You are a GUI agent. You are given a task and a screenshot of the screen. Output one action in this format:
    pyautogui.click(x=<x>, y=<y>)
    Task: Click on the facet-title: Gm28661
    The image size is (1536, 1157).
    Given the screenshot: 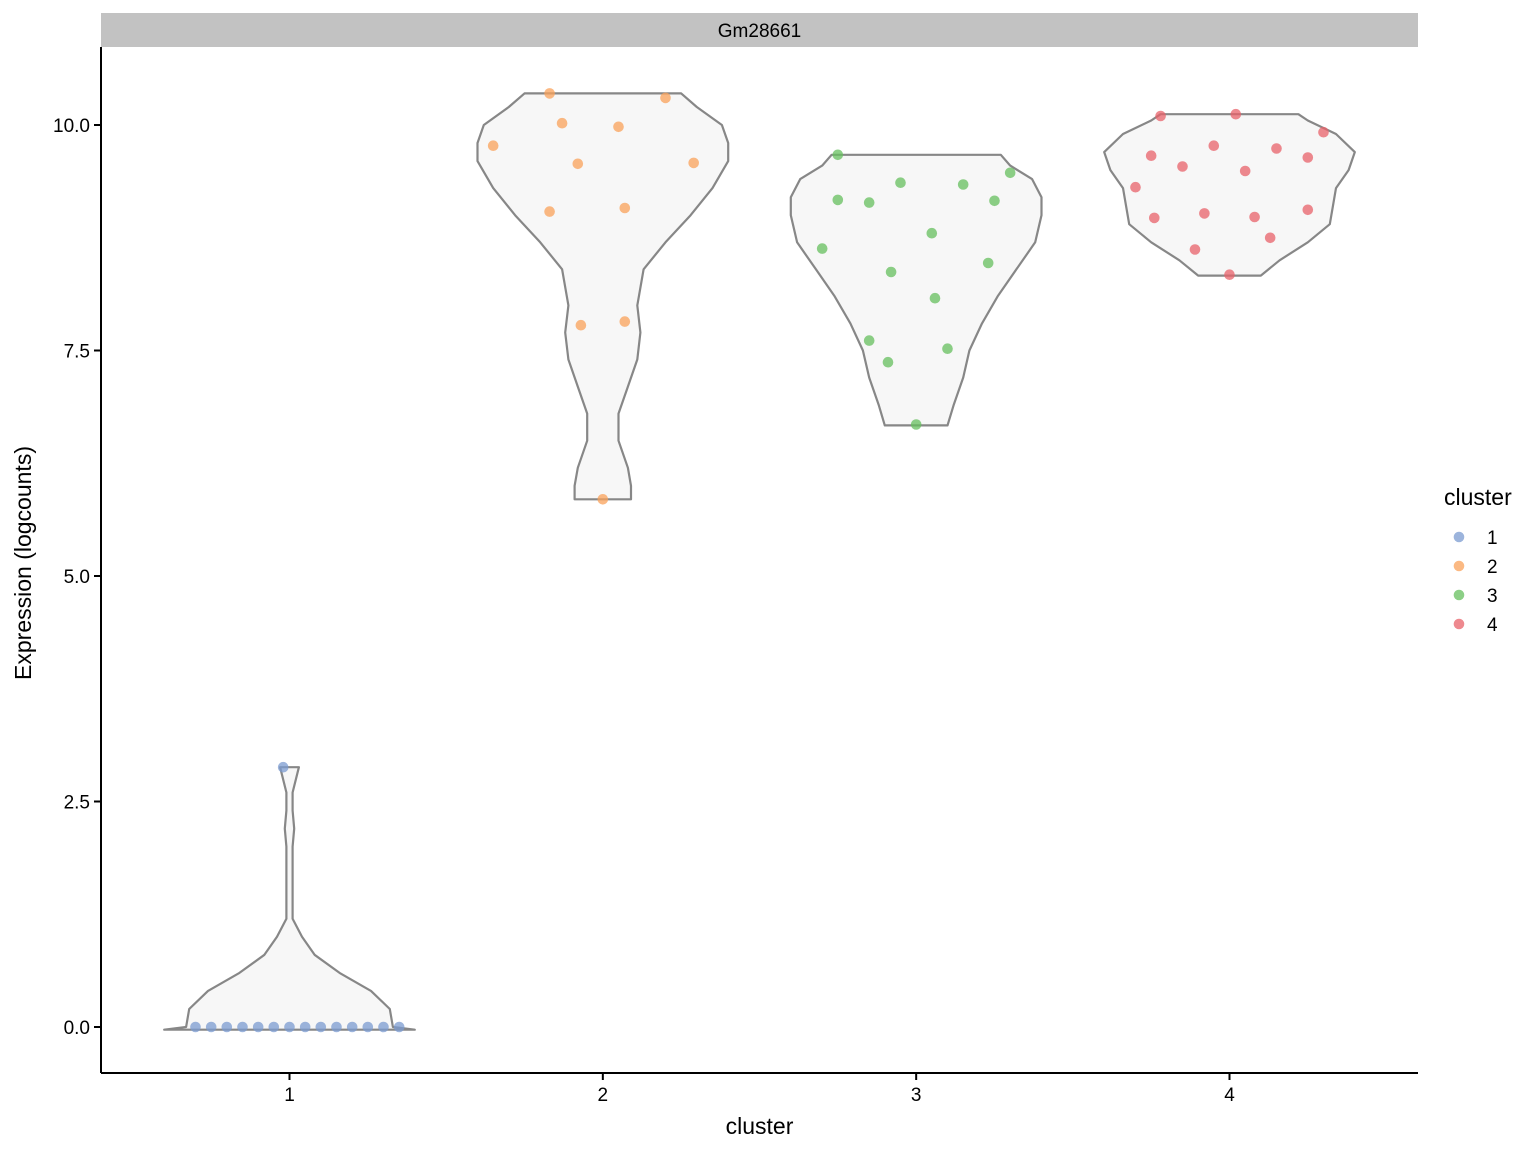 What is the action you would take?
    pyautogui.click(x=759, y=31)
    